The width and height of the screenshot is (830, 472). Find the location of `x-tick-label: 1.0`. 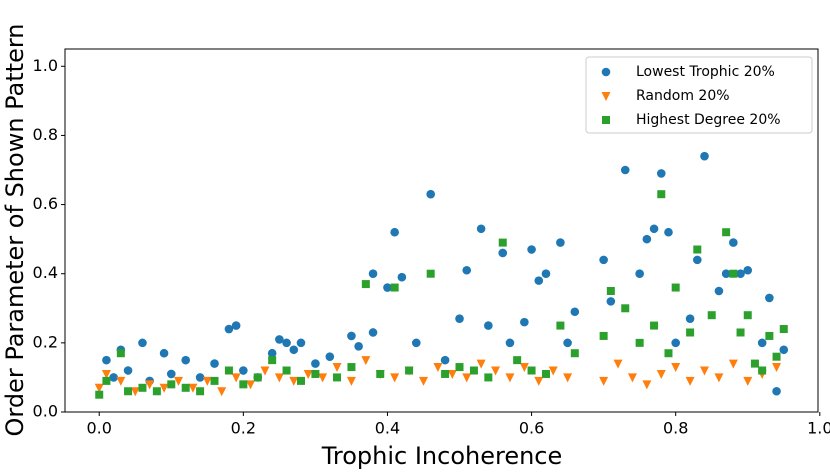

x-tick-label: 1.0 is located at coordinates (818, 428).